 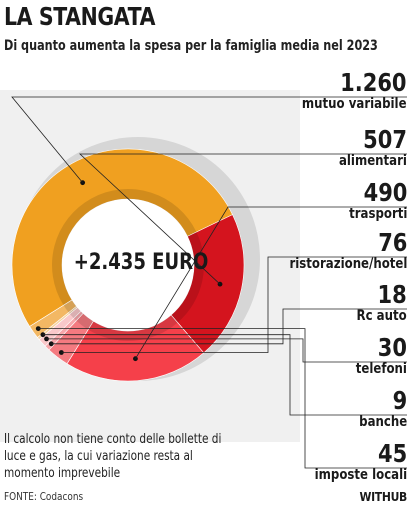 What do you see at coordinates (377, 214) in the screenshot?
I see `slice-category: trasporti` at bounding box center [377, 214].